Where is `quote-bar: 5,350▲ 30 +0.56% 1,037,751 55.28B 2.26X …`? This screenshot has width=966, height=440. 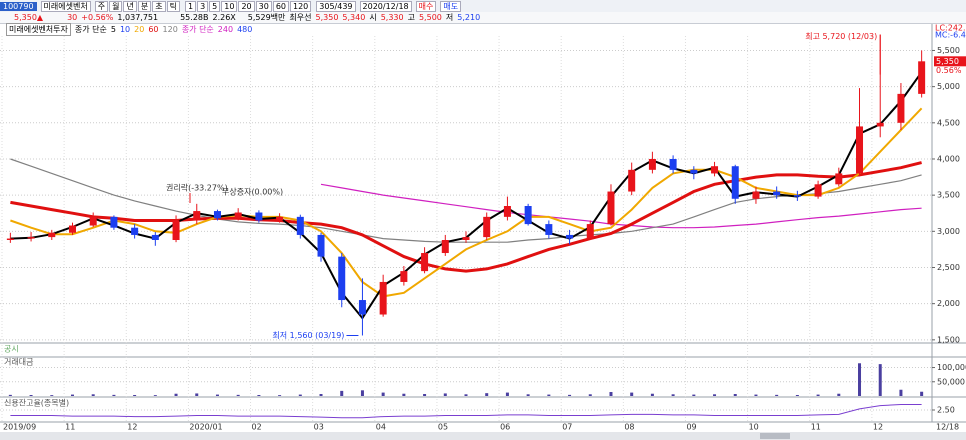 quote-bar: 5,350▲ 30 +0.56% 1,037,751 55.28B 2.26X … is located at coordinates (483, 18).